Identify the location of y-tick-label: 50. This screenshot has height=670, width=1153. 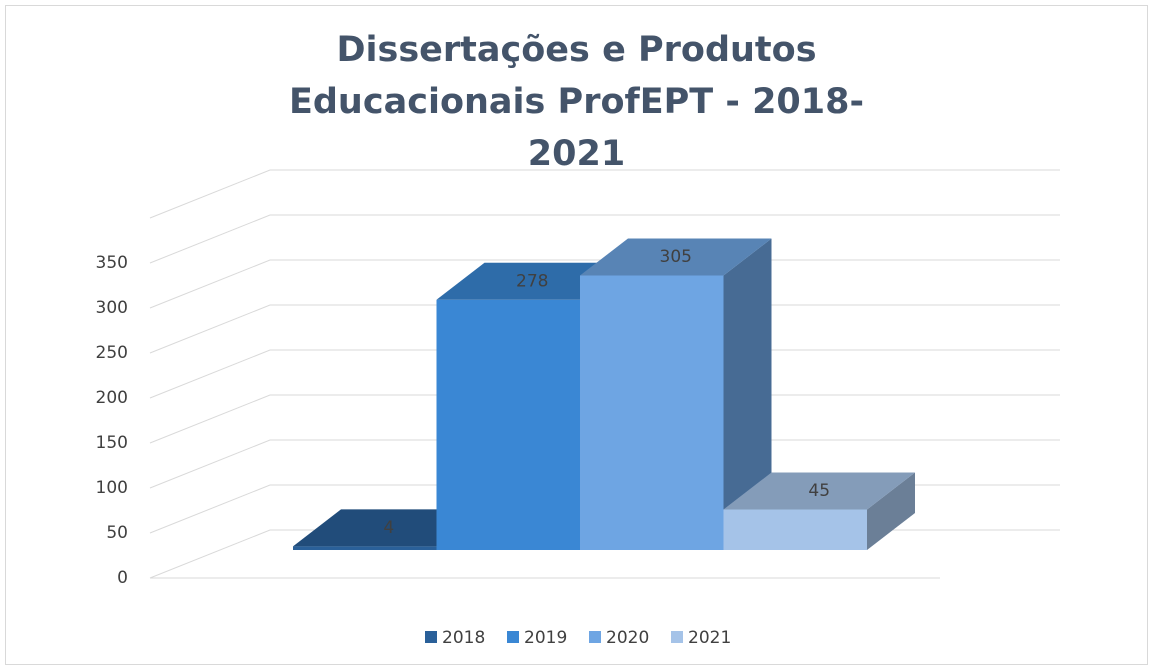
(117, 533).